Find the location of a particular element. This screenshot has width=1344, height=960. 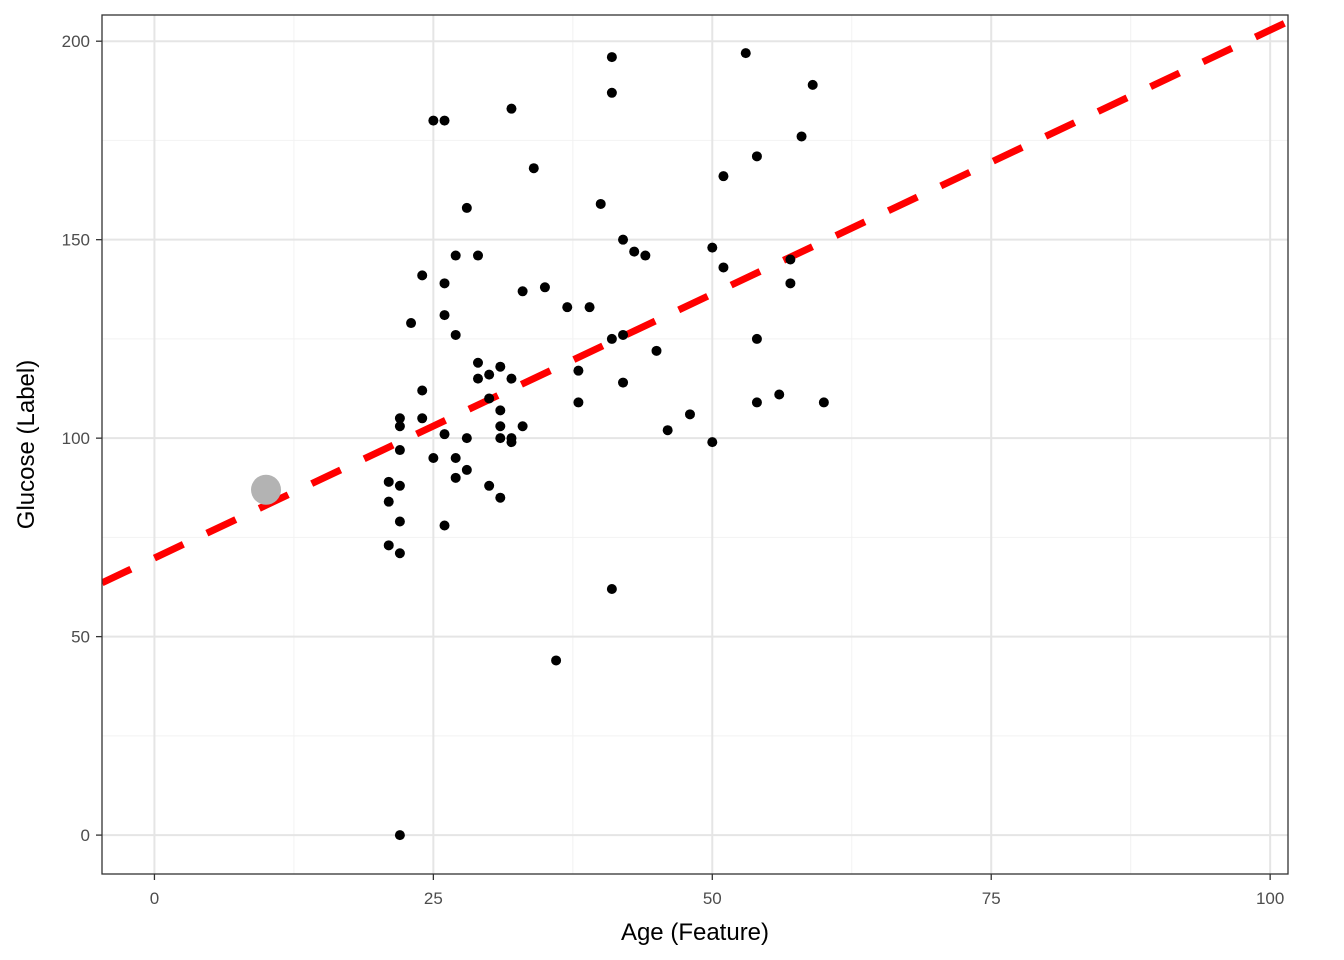

x-axis-ticks: 0 25 50 75 100 is located at coordinates (717, 891).